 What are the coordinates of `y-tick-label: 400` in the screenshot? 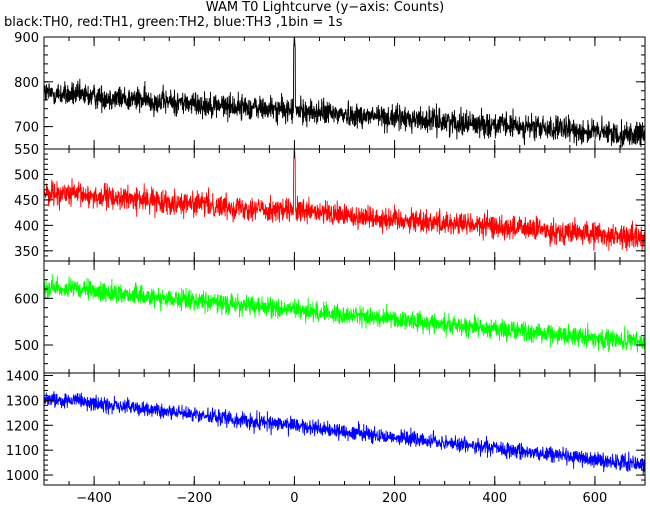 It's located at (26, 226).